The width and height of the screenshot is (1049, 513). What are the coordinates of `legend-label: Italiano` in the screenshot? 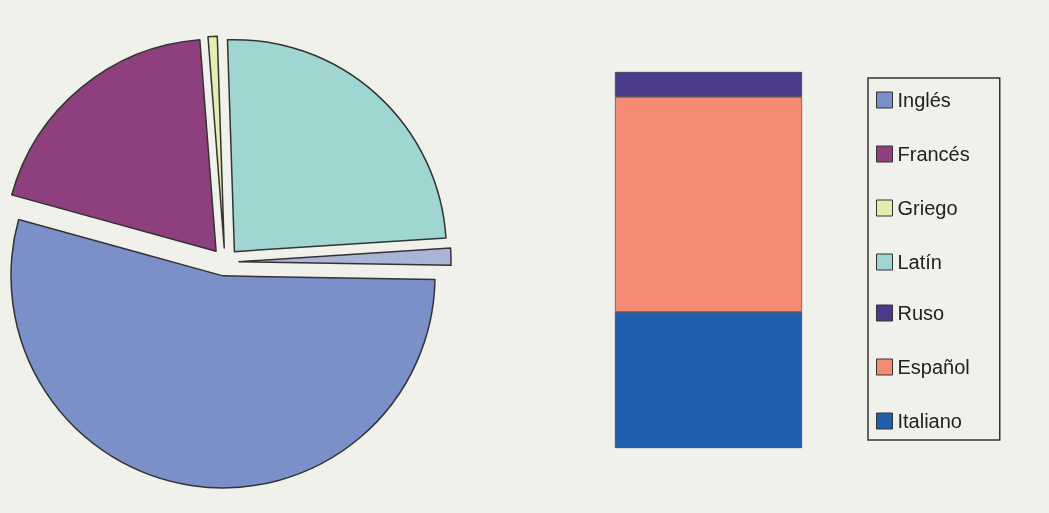 It's located at (929, 421).